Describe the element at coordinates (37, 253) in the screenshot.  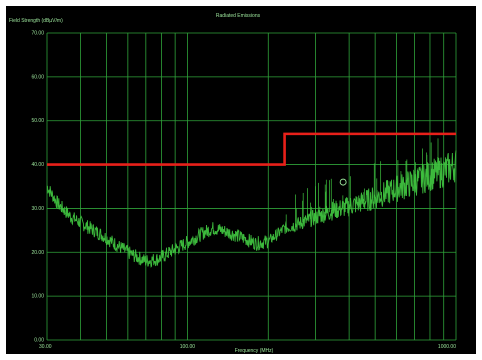
I see `y-tick-label: 20.00` at that location.